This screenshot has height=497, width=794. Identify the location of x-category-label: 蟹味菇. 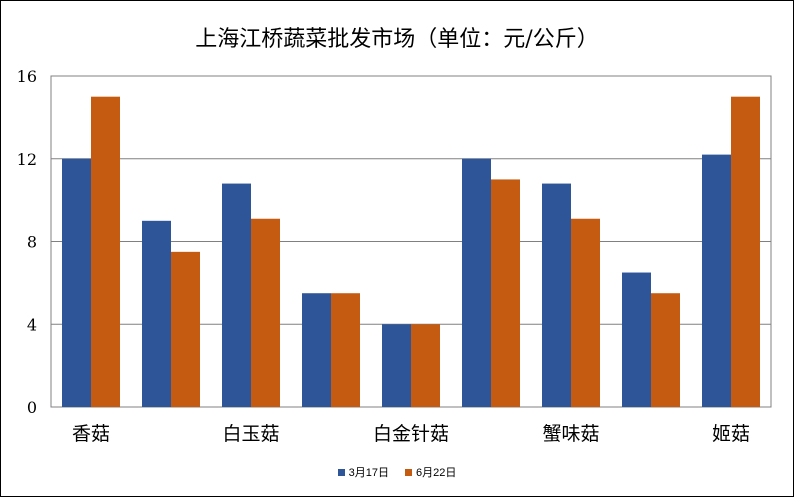
(570, 434).